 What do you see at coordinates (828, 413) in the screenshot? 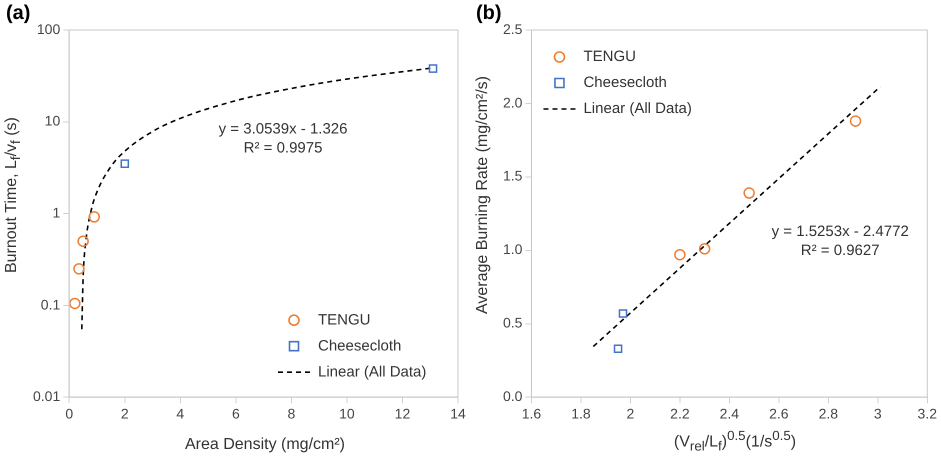
I see `x-tick-label: 2.8` at bounding box center [828, 413].